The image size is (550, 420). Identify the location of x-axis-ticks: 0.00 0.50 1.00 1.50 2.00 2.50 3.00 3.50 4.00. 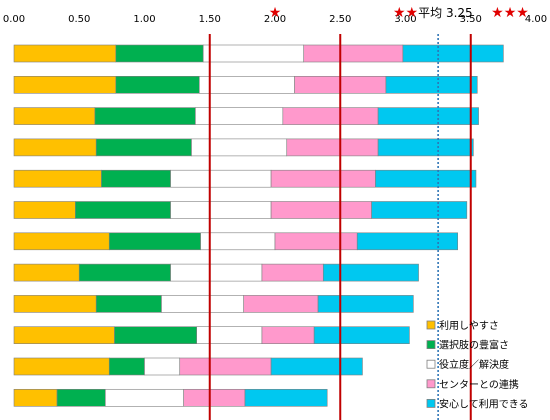
(275, 19).